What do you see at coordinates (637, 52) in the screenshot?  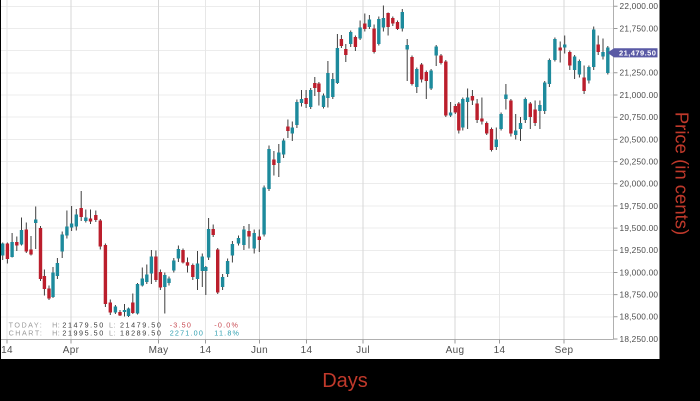 I see `svg-text: 21,479.50` at bounding box center [637, 52].